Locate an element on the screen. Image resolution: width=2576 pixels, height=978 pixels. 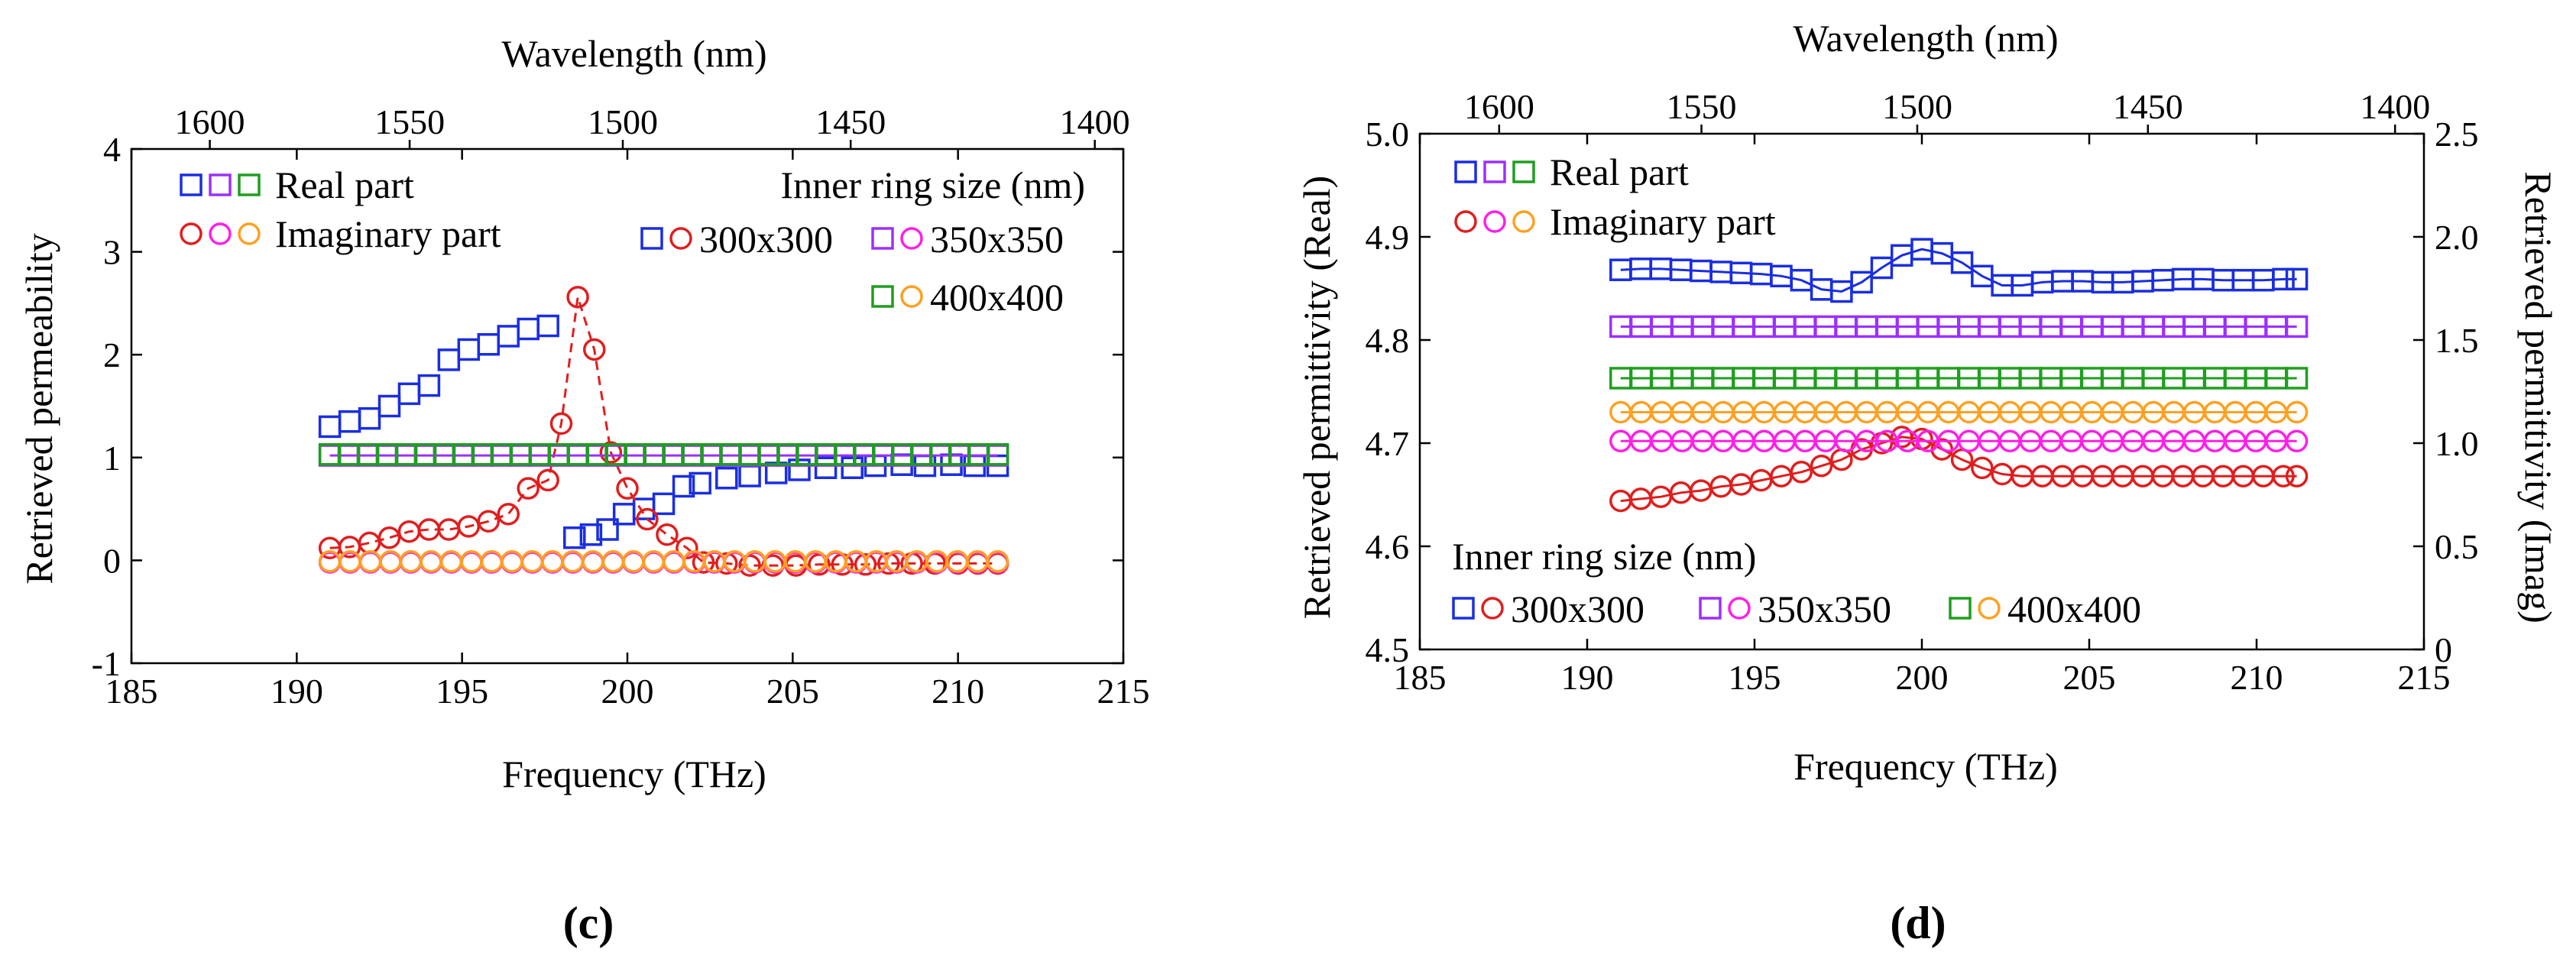
panel-d-series-350x350-real-point is located at coordinates (2297, 326).